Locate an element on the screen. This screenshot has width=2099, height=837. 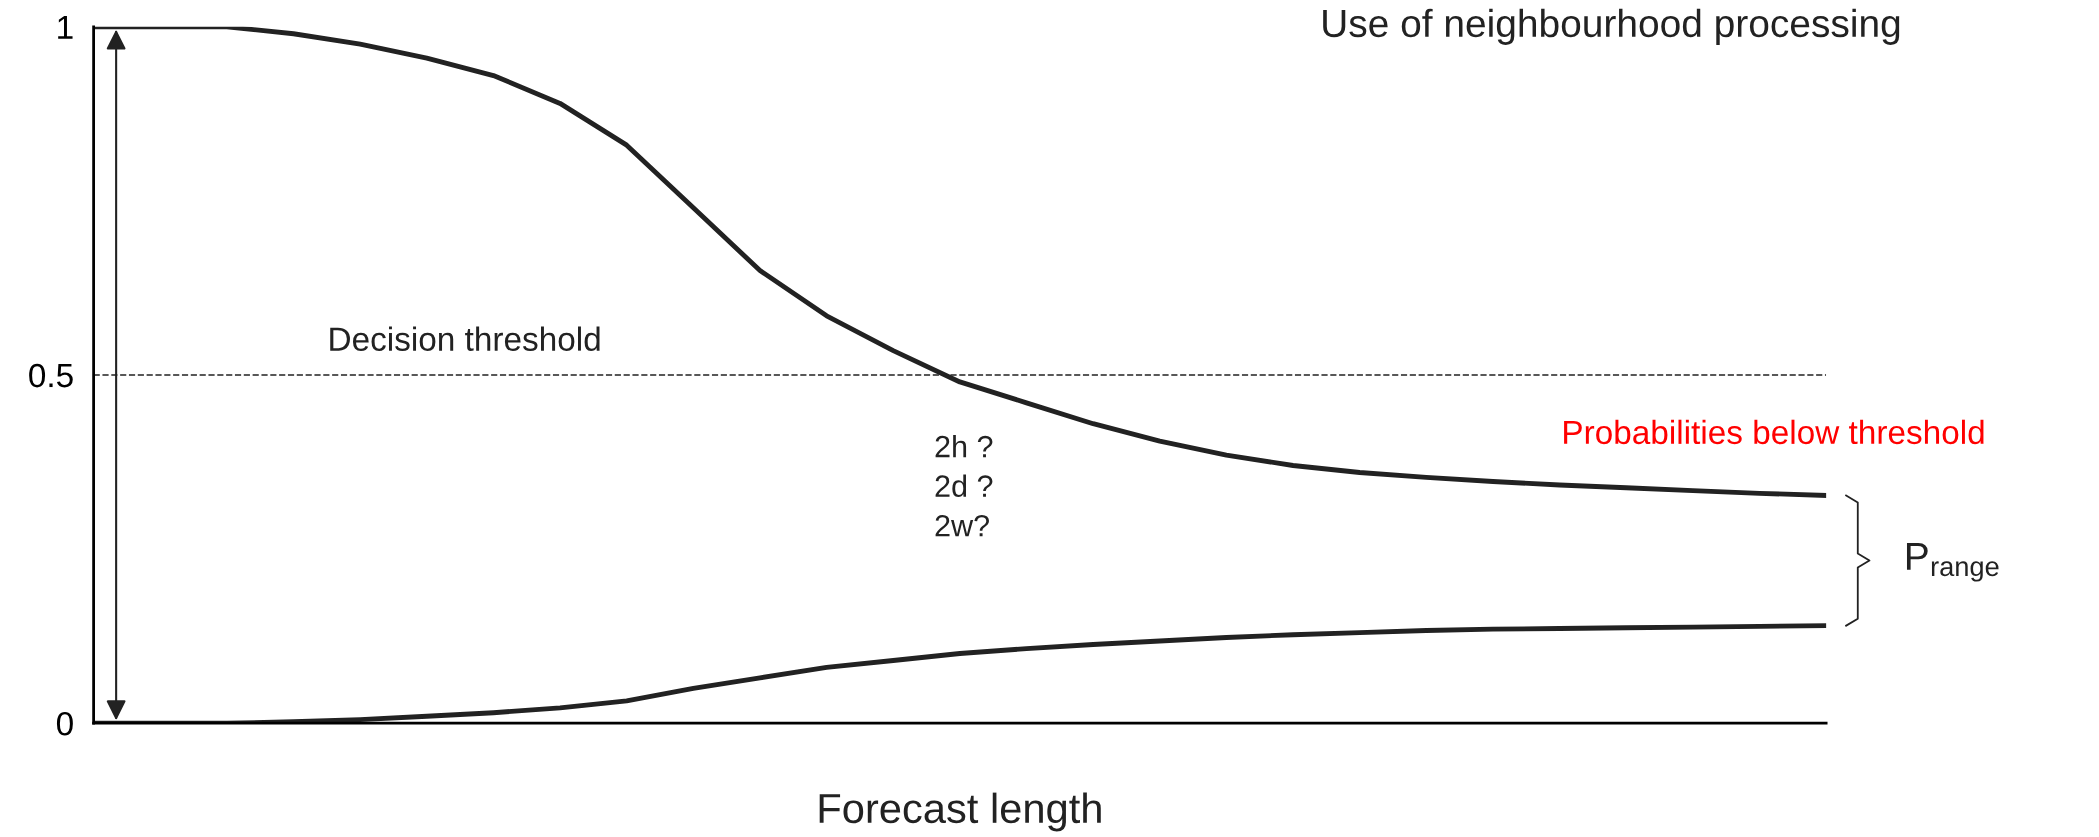
annotation: Probabilities below threshold is located at coordinates (1774, 432).